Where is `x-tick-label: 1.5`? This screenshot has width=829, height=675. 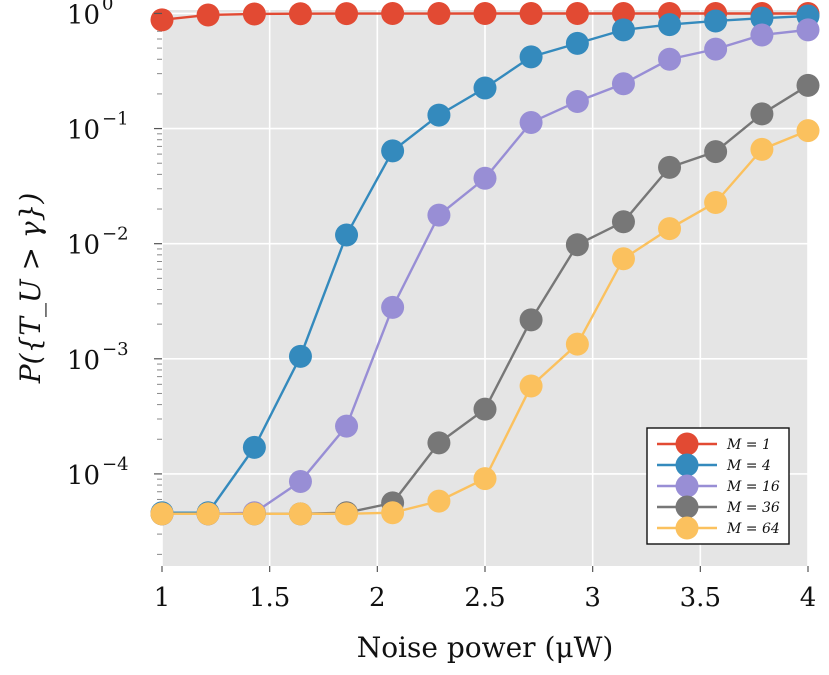 x-tick-label: 1.5 is located at coordinates (269, 598).